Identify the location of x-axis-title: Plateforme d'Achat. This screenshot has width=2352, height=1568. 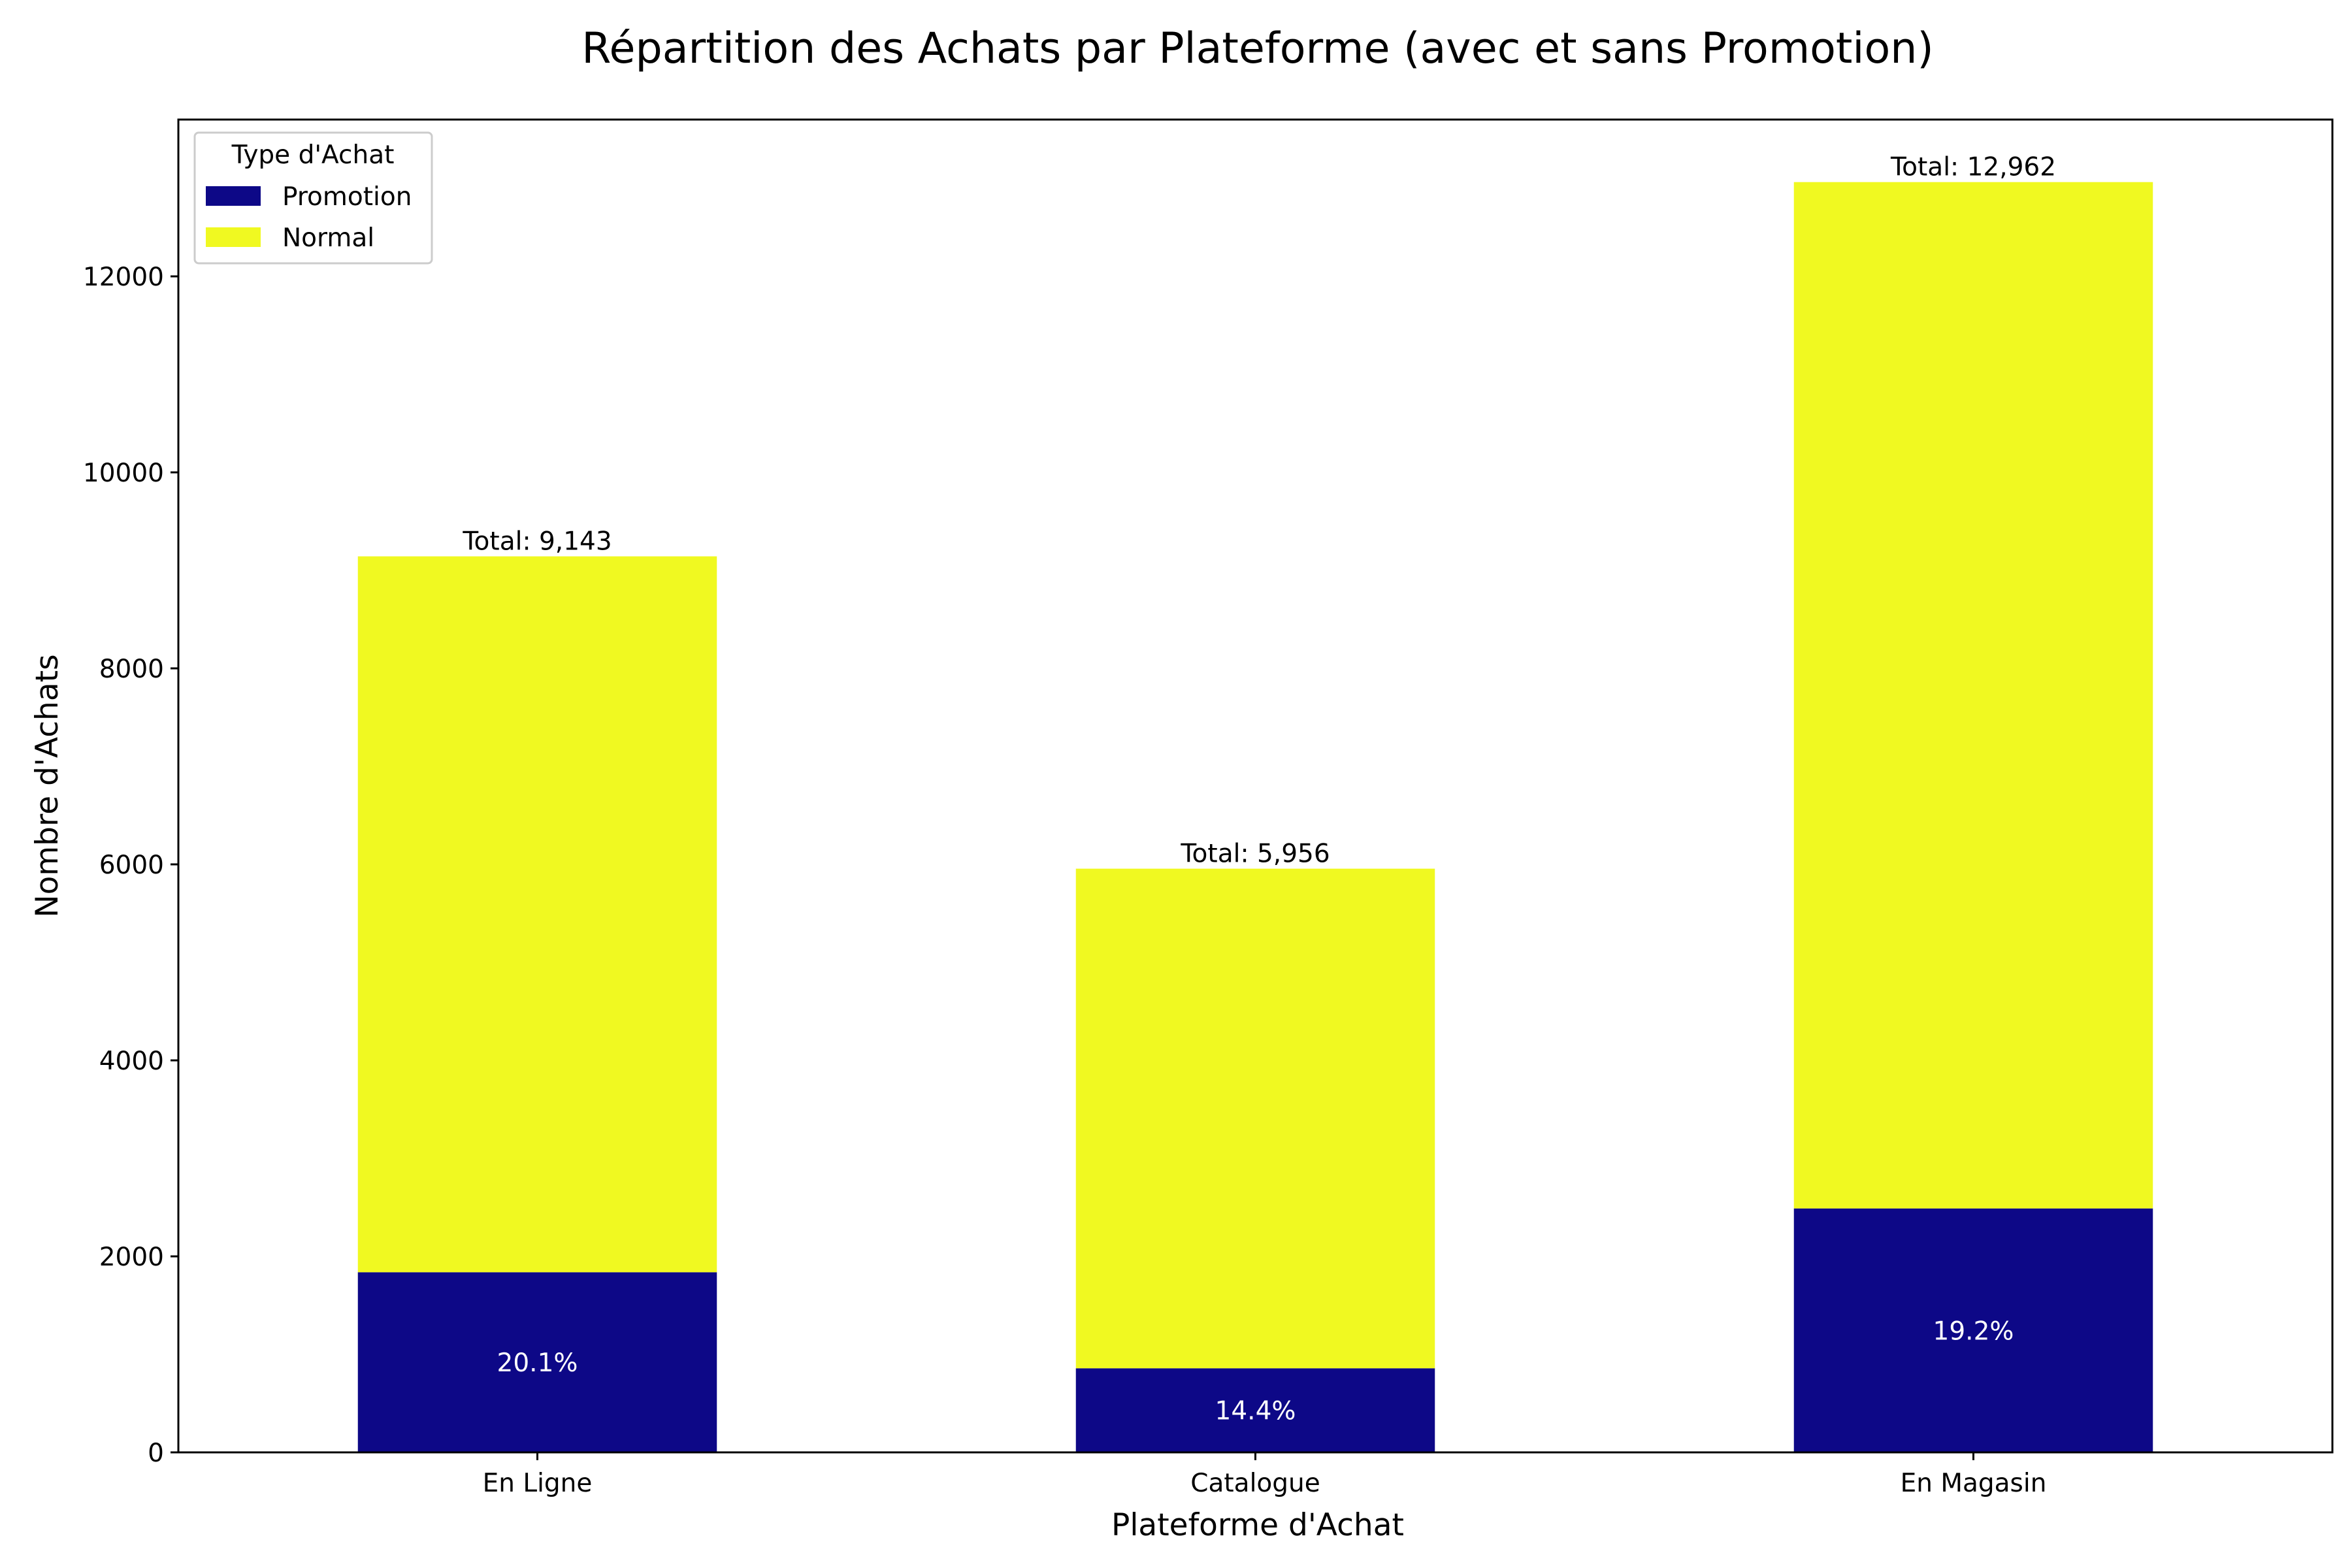
(1257, 1525).